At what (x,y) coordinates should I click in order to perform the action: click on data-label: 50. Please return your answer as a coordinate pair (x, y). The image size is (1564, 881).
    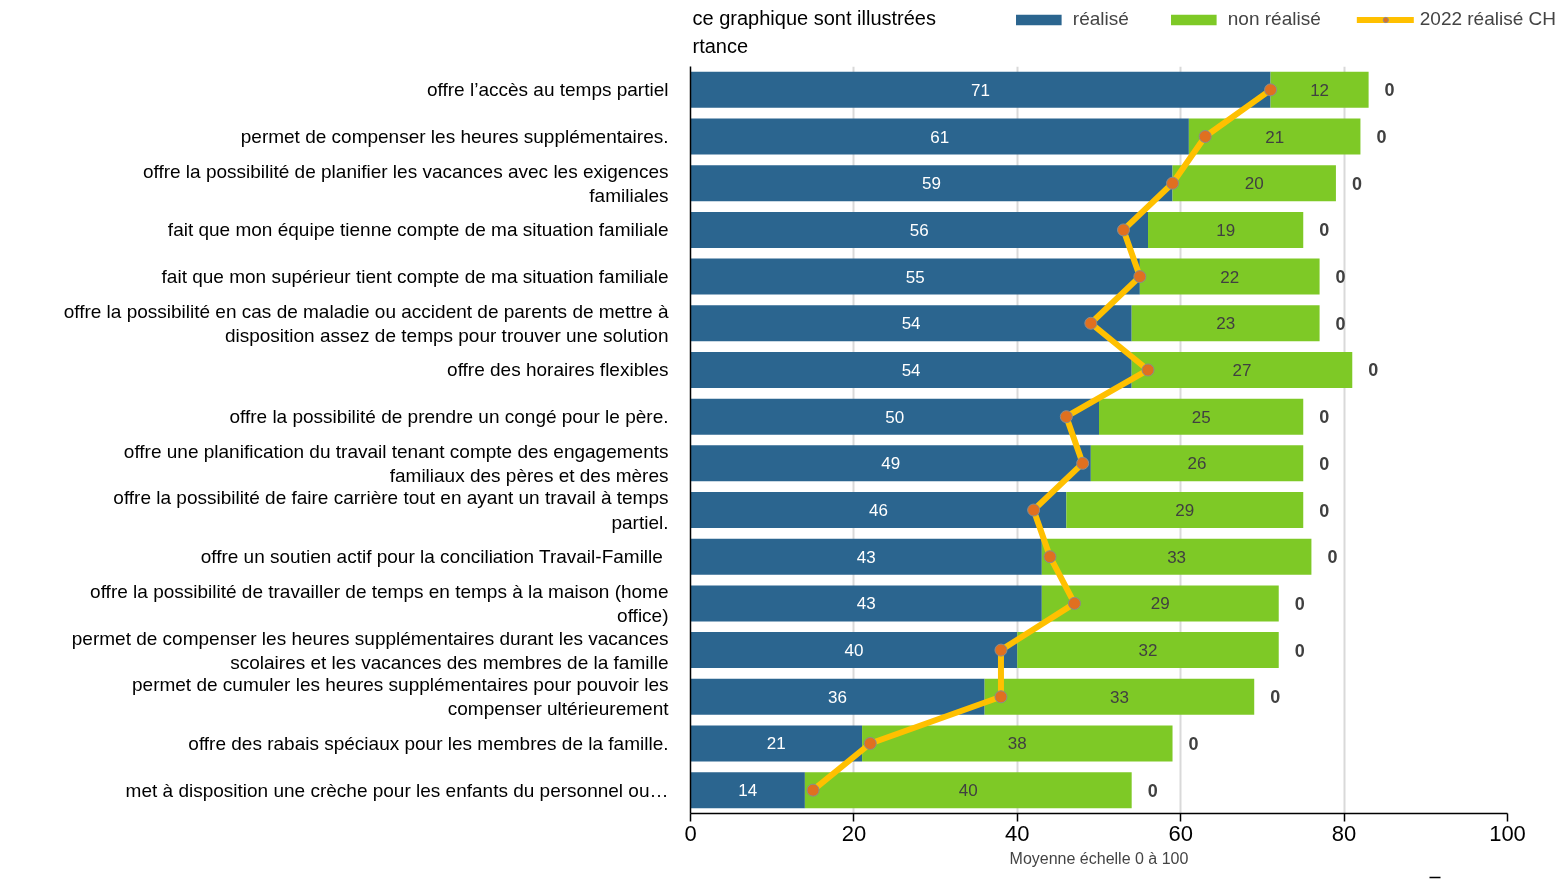
    Looking at the image, I should click on (895, 417).